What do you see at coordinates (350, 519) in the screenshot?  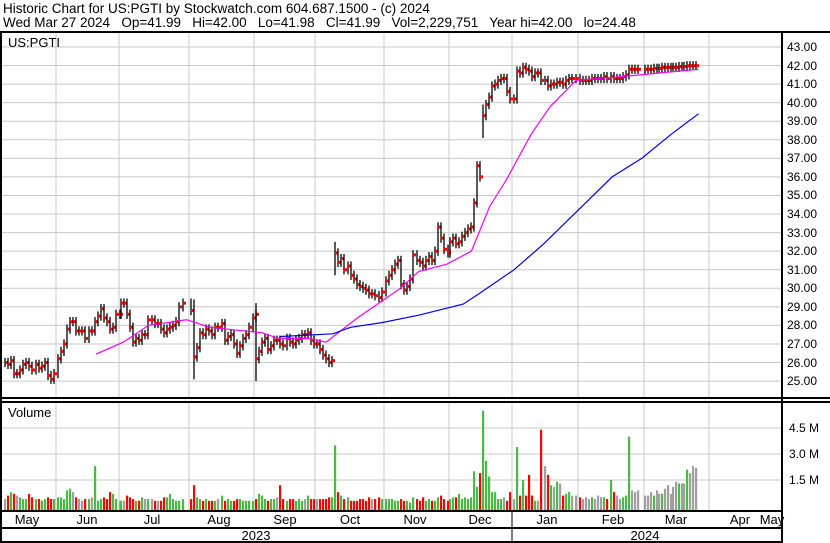 I see `month-label: Oct` at bounding box center [350, 519].